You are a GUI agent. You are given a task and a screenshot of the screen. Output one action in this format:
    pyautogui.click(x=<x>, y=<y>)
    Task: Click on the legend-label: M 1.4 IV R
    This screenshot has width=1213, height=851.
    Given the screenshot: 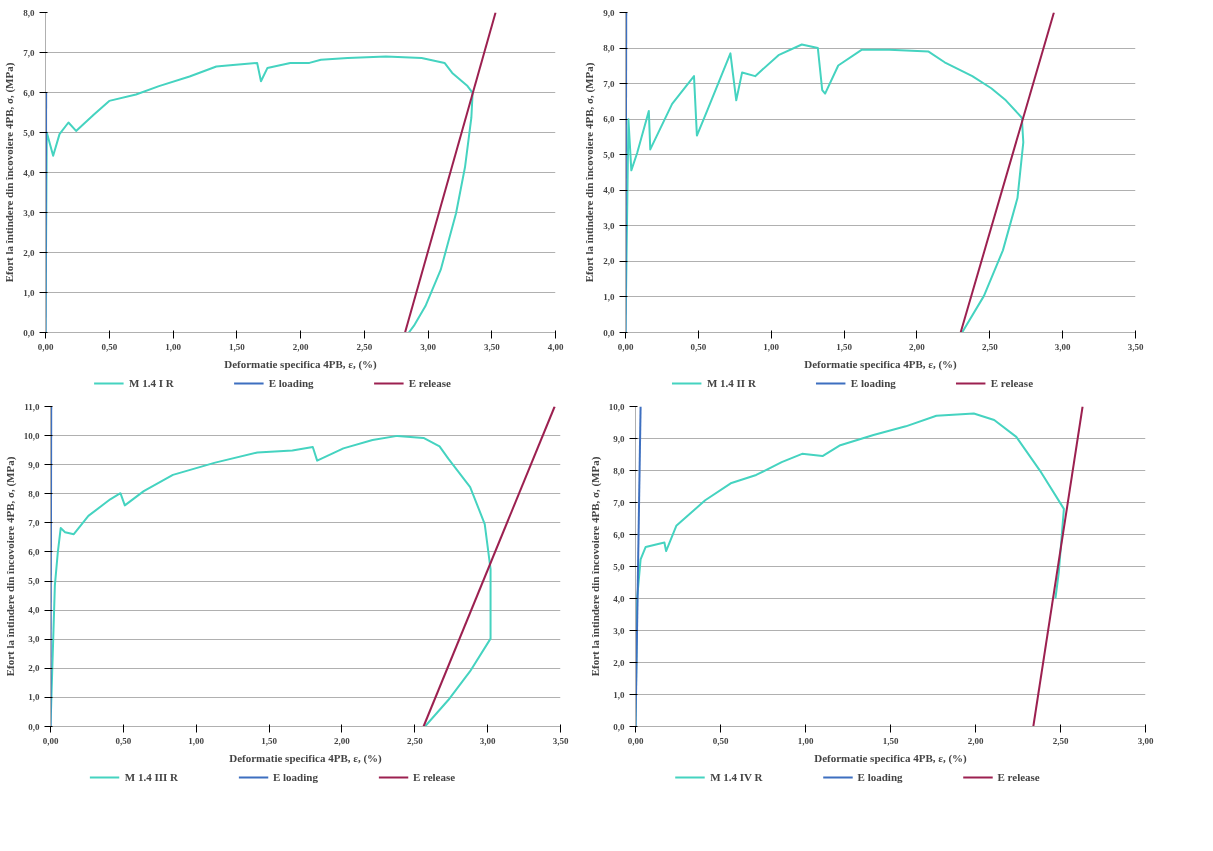 What is the action you would take?
    pyautogui.click(x=736, y=777)
    